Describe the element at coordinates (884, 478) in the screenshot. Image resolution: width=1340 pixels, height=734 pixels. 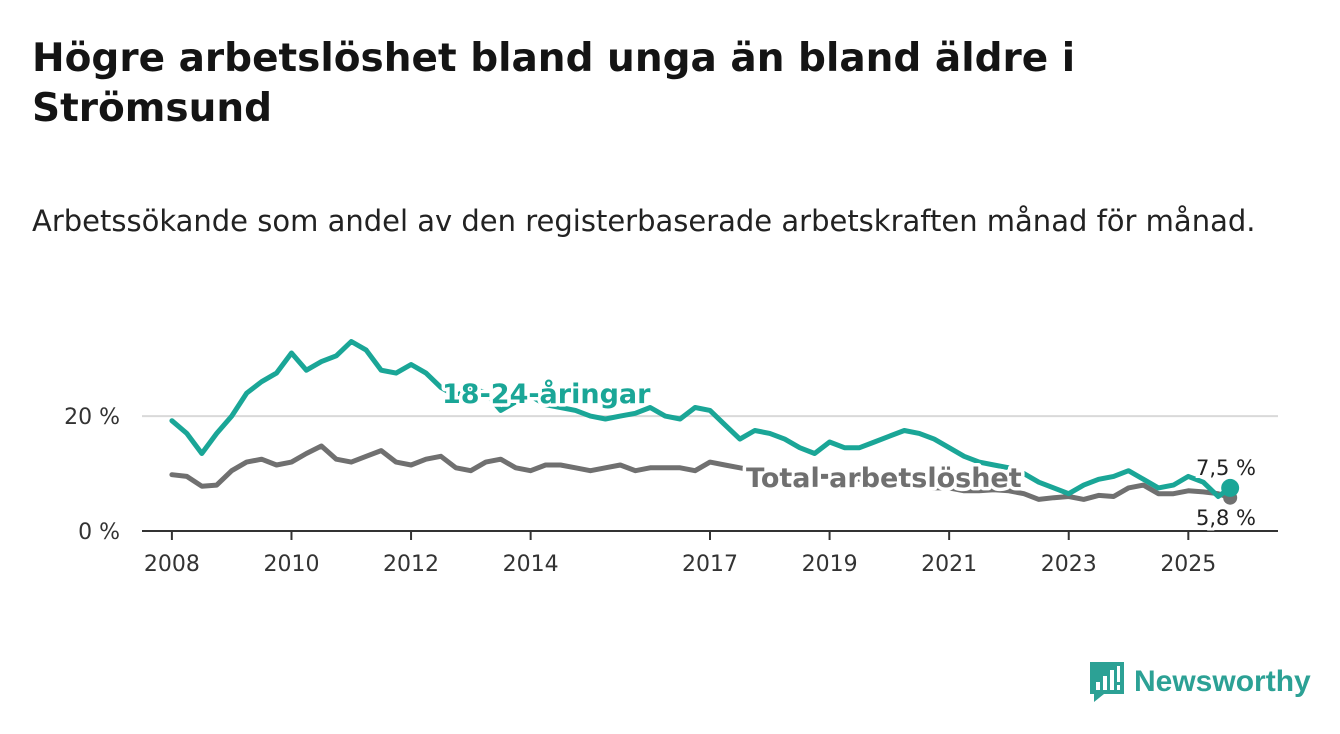
I see `series-label: Total arbetslöshet` at that location.